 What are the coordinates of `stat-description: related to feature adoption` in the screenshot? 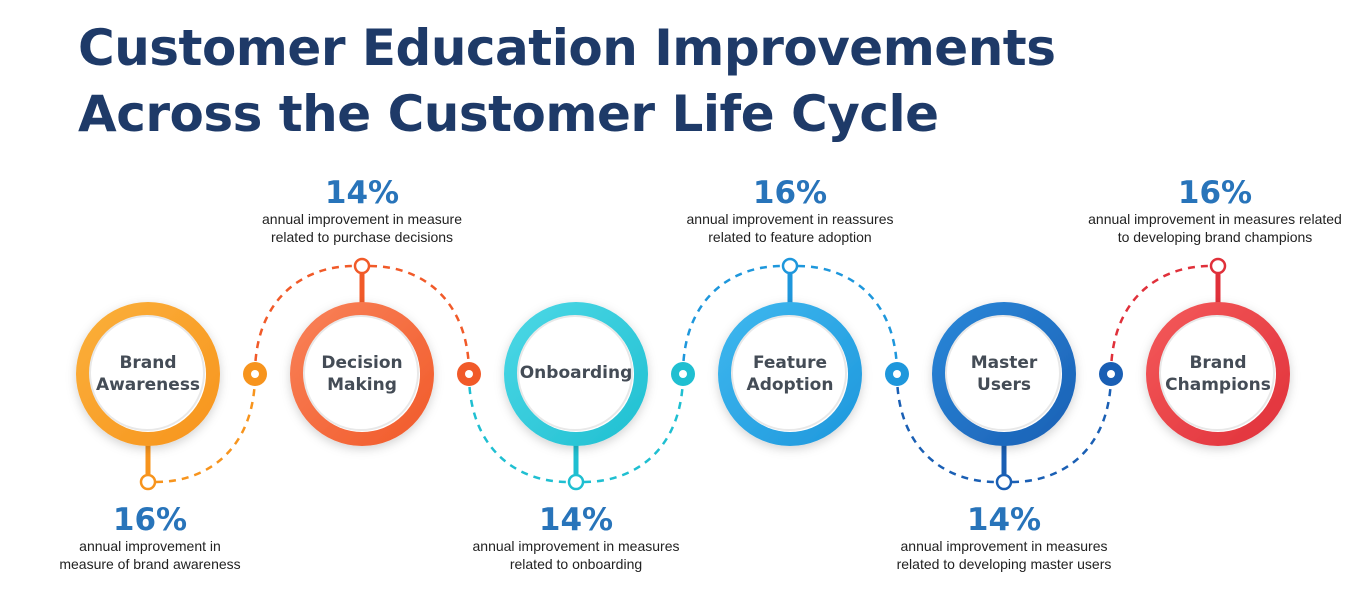 It's located at (790, 237).